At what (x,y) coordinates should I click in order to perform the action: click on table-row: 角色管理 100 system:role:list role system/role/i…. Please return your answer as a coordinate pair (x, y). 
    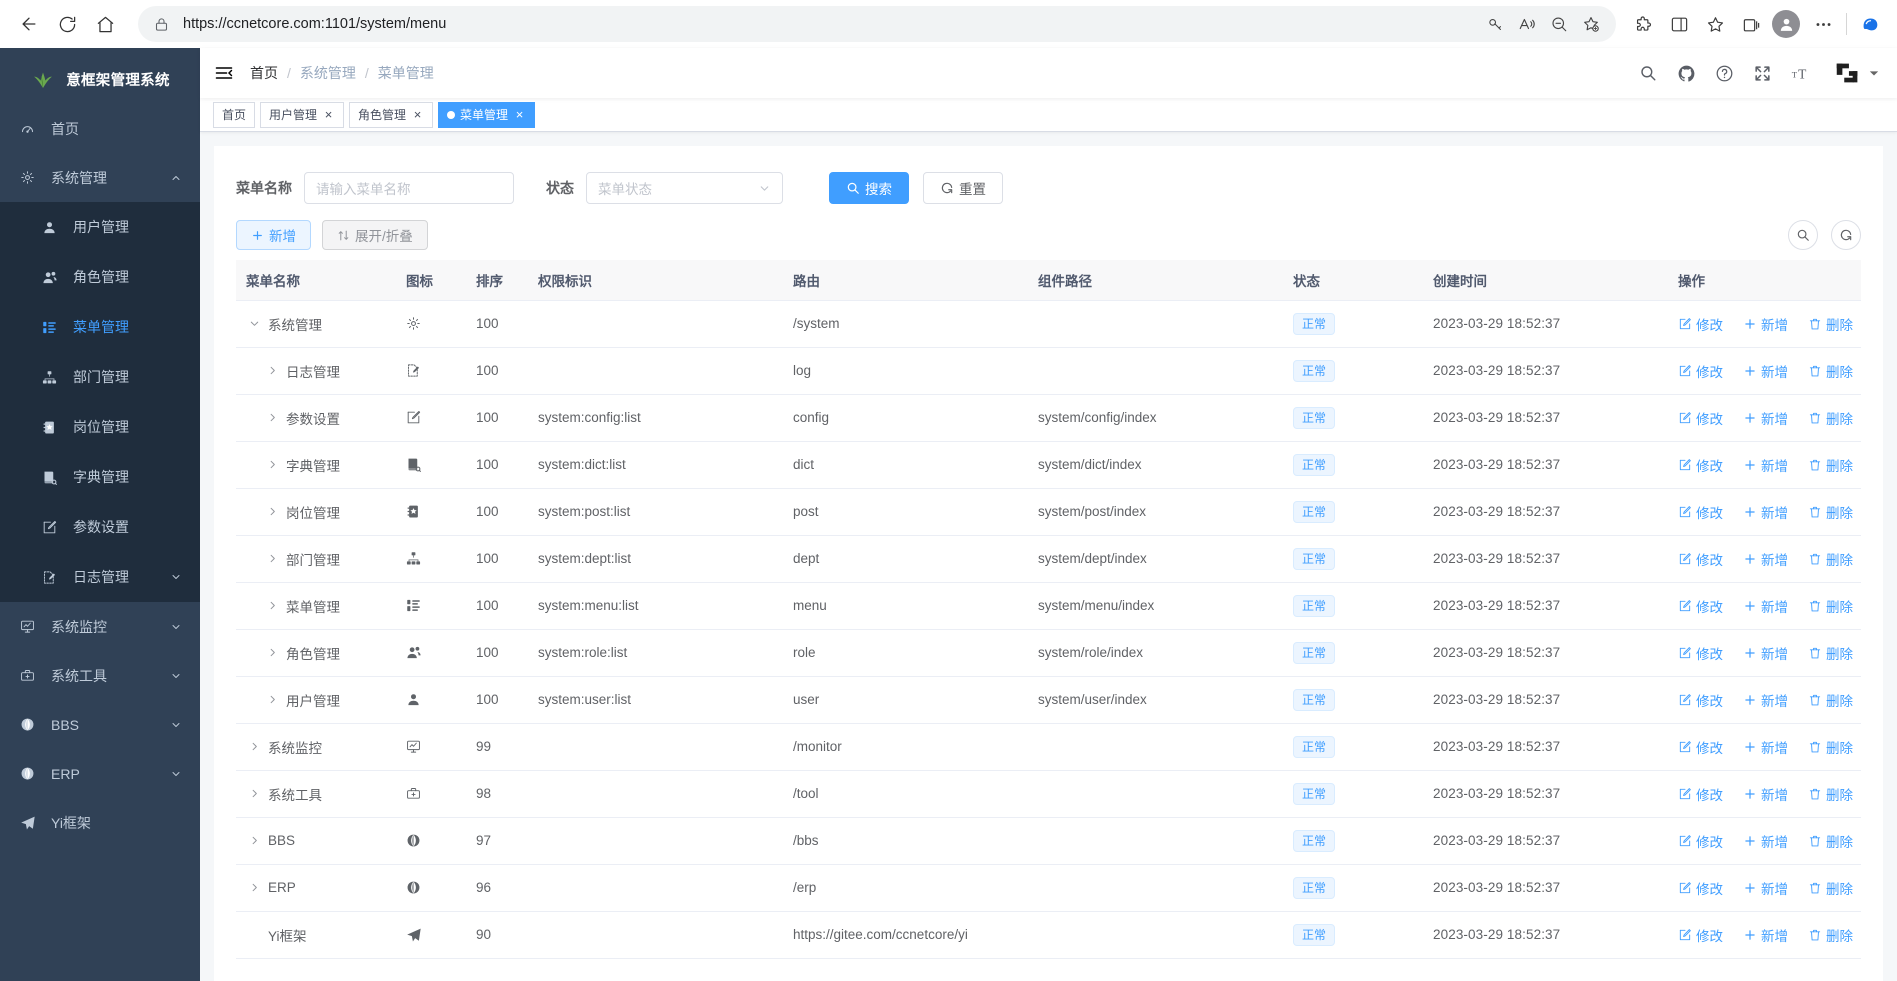
    Looking at the image, I should click on (1048, 653).